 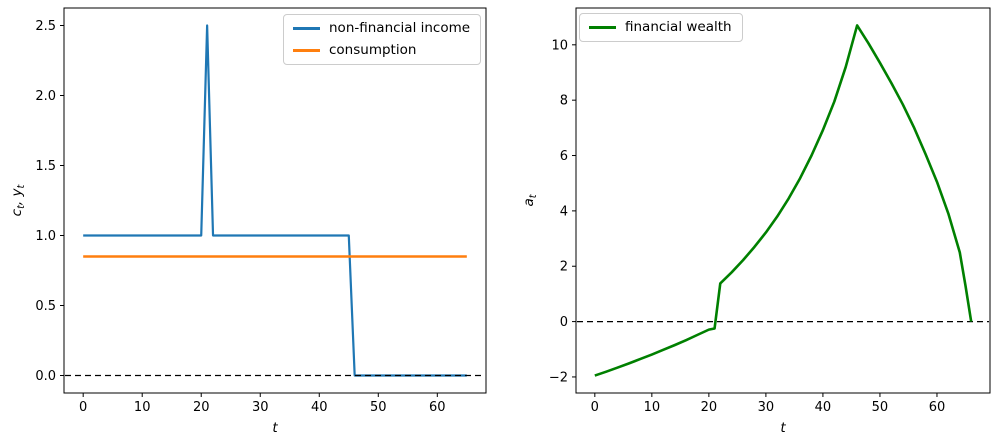 What do you see at coordinates (382, 39) in the screenshot?
I see `left-legend: non-financial income consumption` at bounding box center [382, 39].